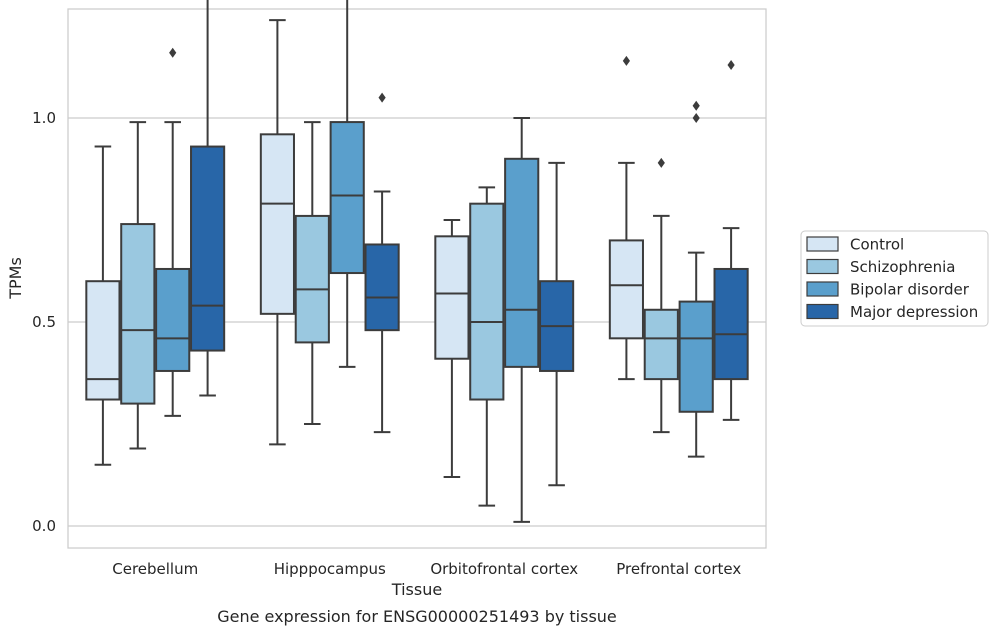  I want to click on x-tick-label: Cerebellum, so click(155, 569).